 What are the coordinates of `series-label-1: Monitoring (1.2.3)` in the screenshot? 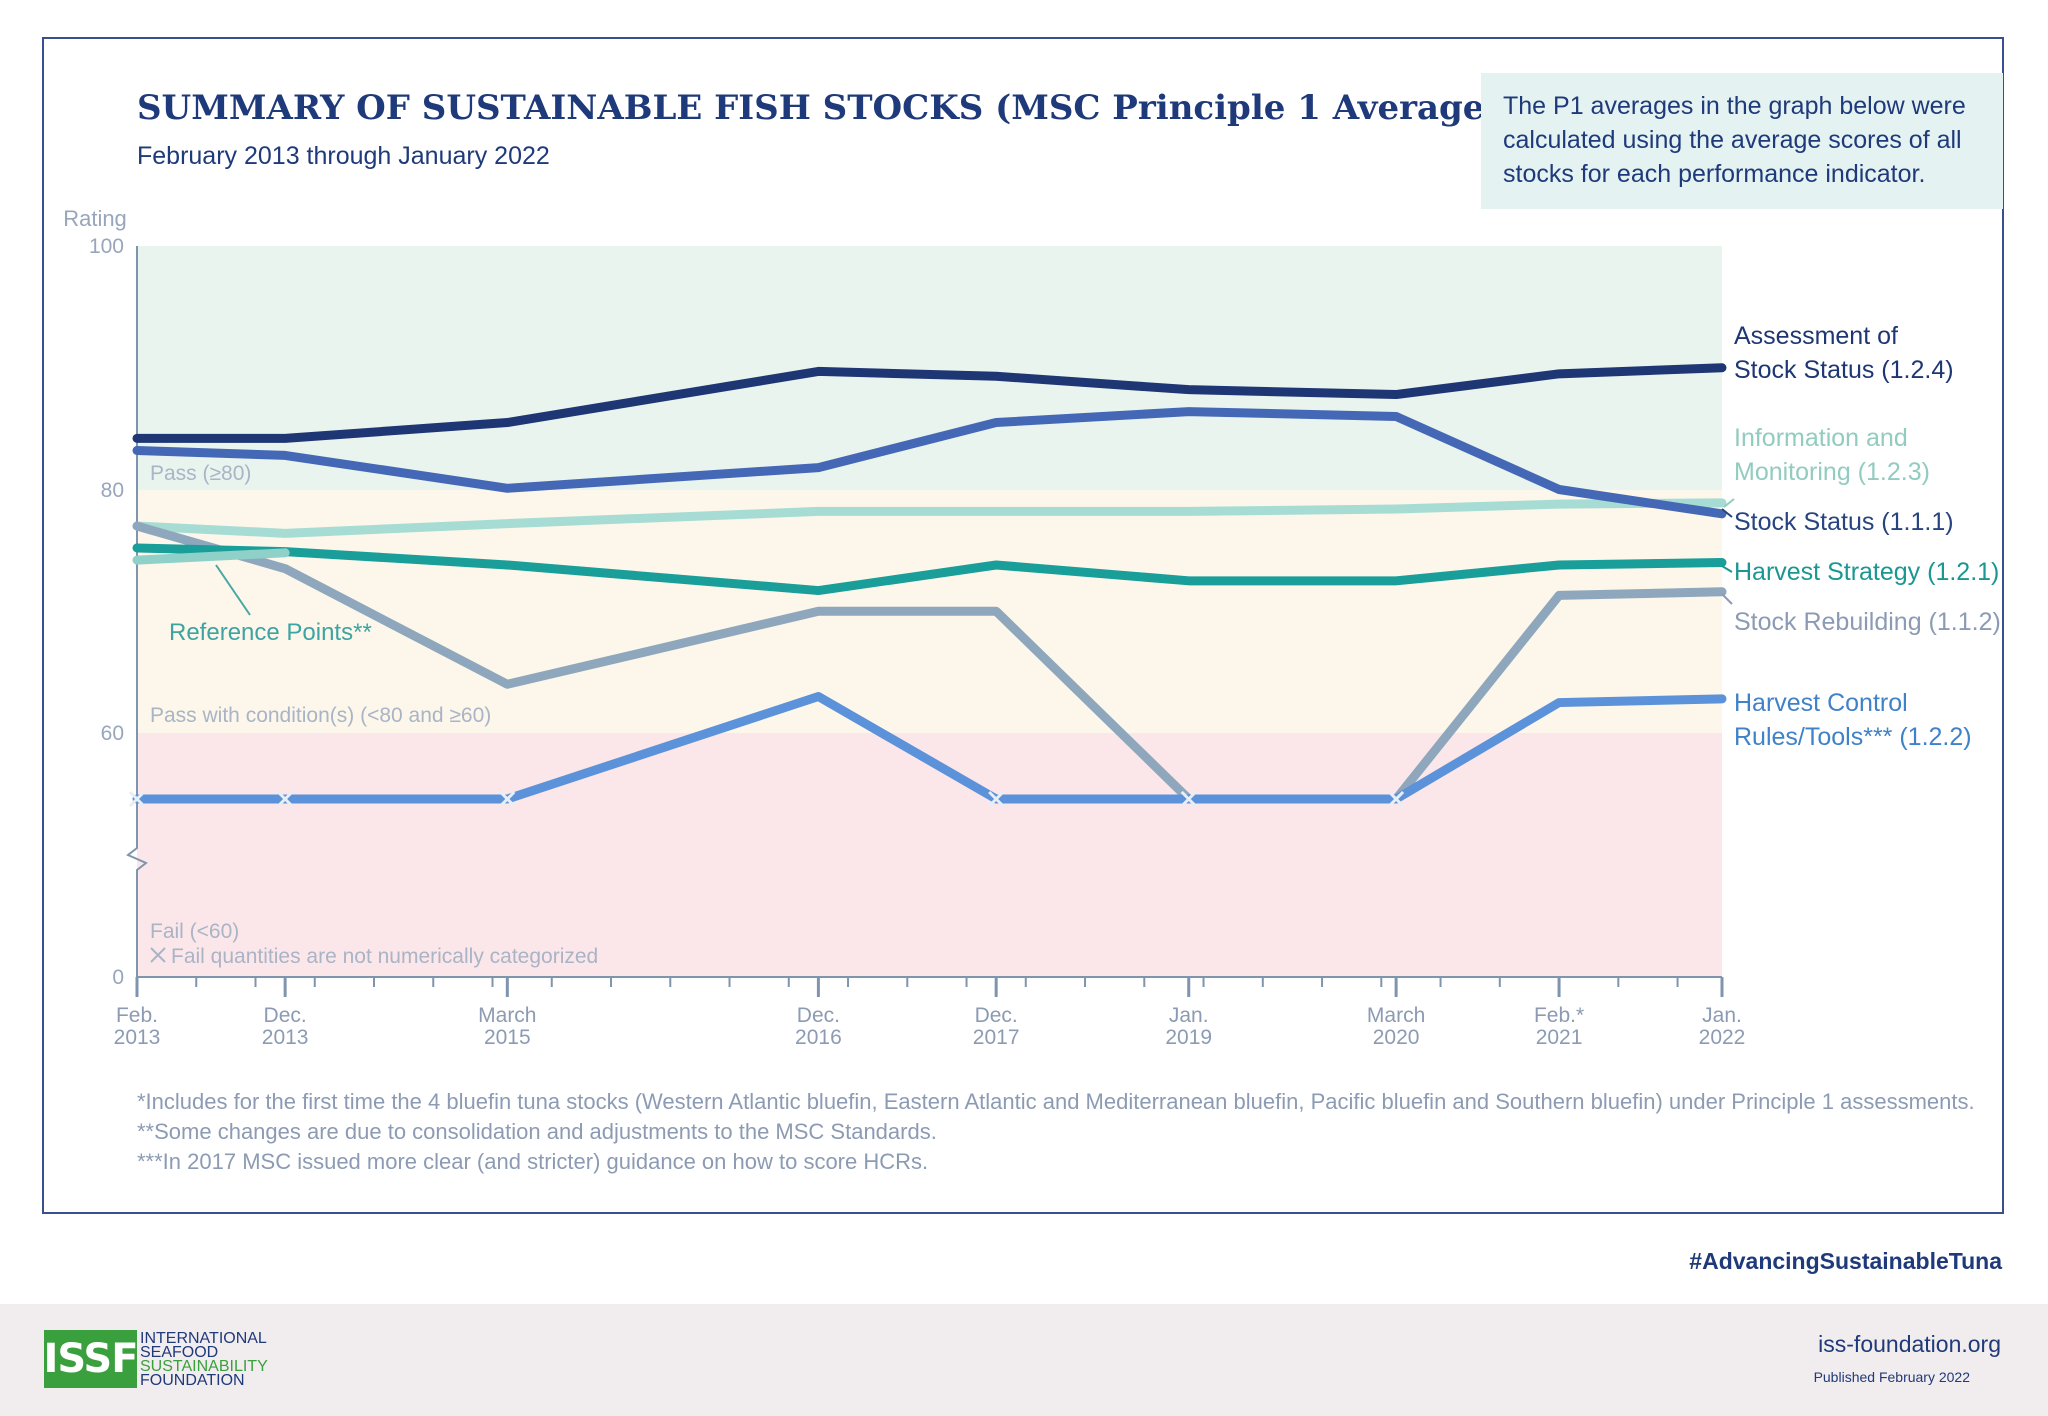 It's located at (1832, 472).